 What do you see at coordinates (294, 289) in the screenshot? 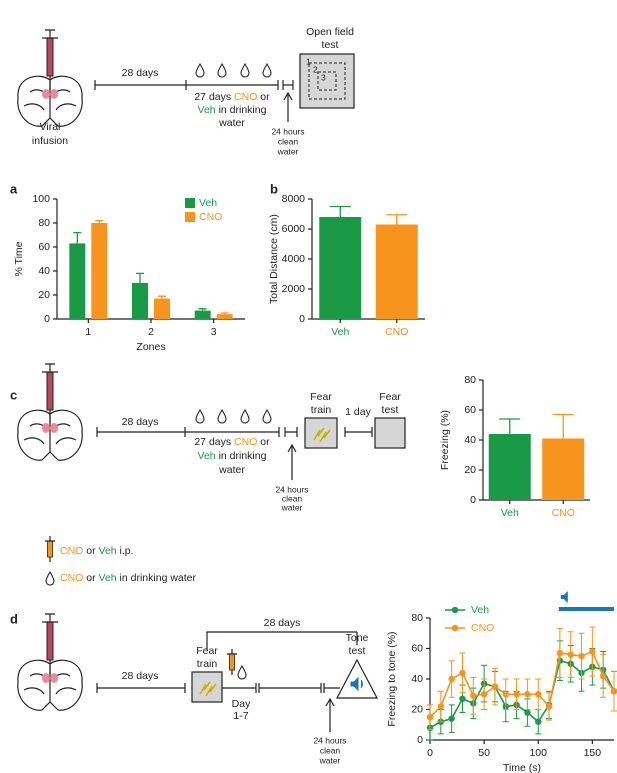
I see `y-tick-label: 2000` at bounding box center [294, 289].